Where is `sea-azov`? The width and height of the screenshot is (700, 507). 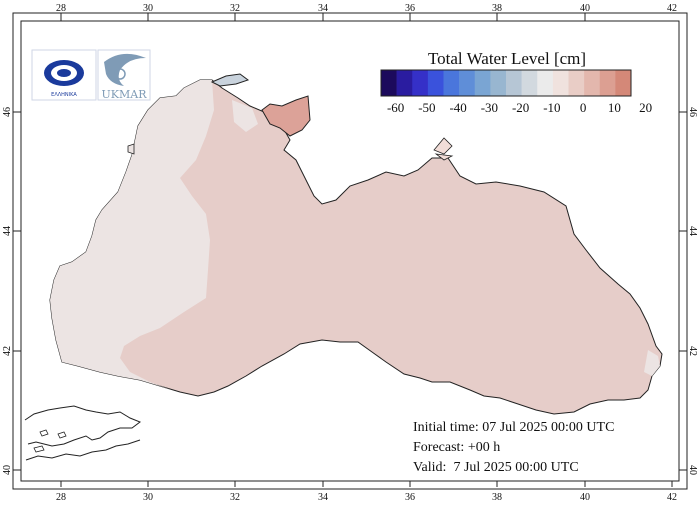 sea-azov is located at coordinates (286, 116).